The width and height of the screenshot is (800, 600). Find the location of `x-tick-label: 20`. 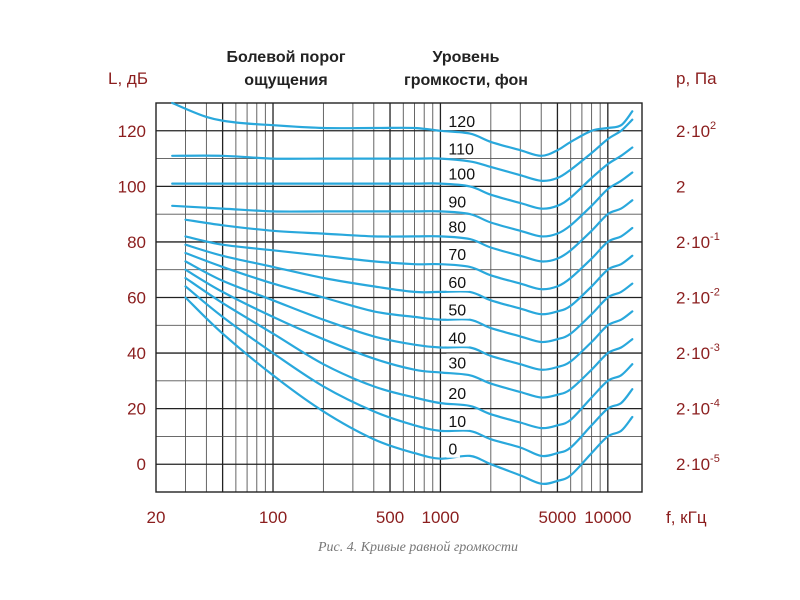

x-tick-label: 20 is located at coordinates (156, 517).